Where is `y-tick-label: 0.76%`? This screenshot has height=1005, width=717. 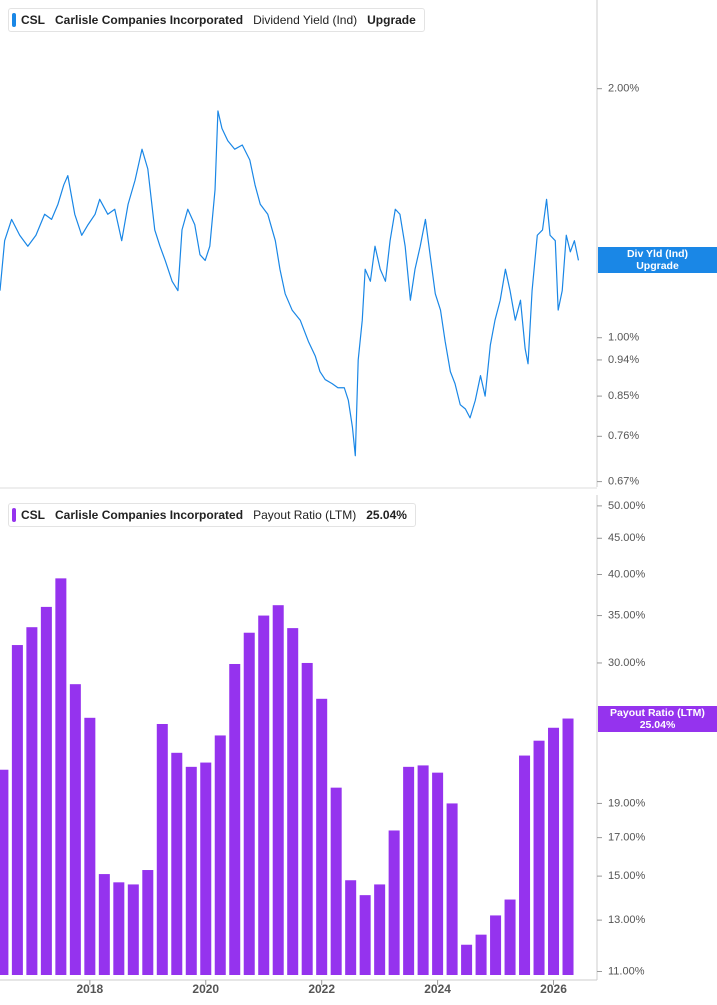
y-tick-label: 0.76% is located at coordinates (623, 436).